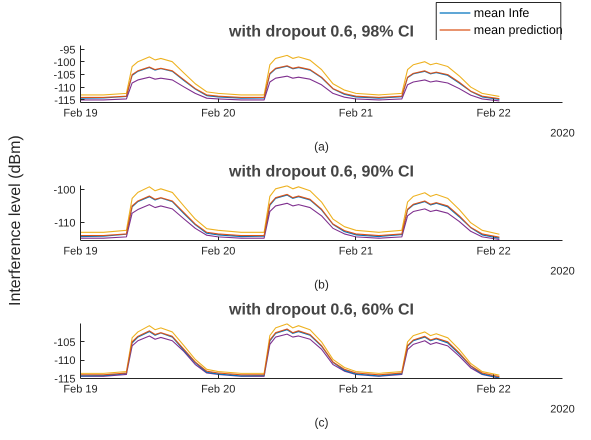 The width and height of the screenshot is (591, 440). I want to click on y-tick-label: -95, so click(68, 50).